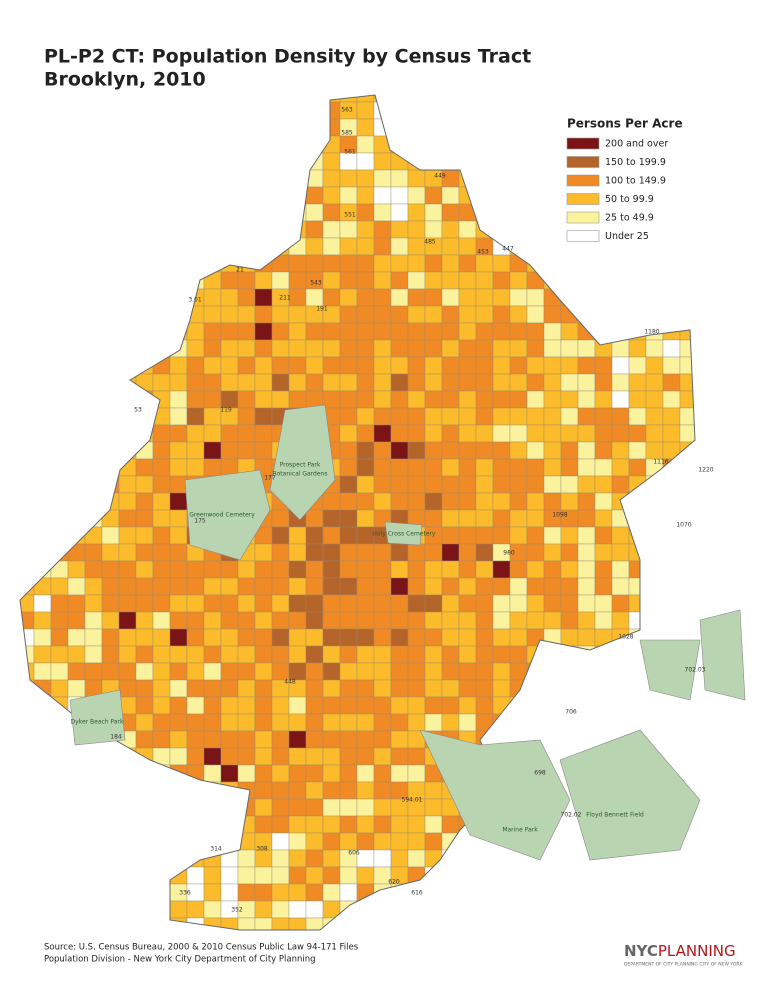  I want to click on place-label: Prospect Park, so click(300, 465).